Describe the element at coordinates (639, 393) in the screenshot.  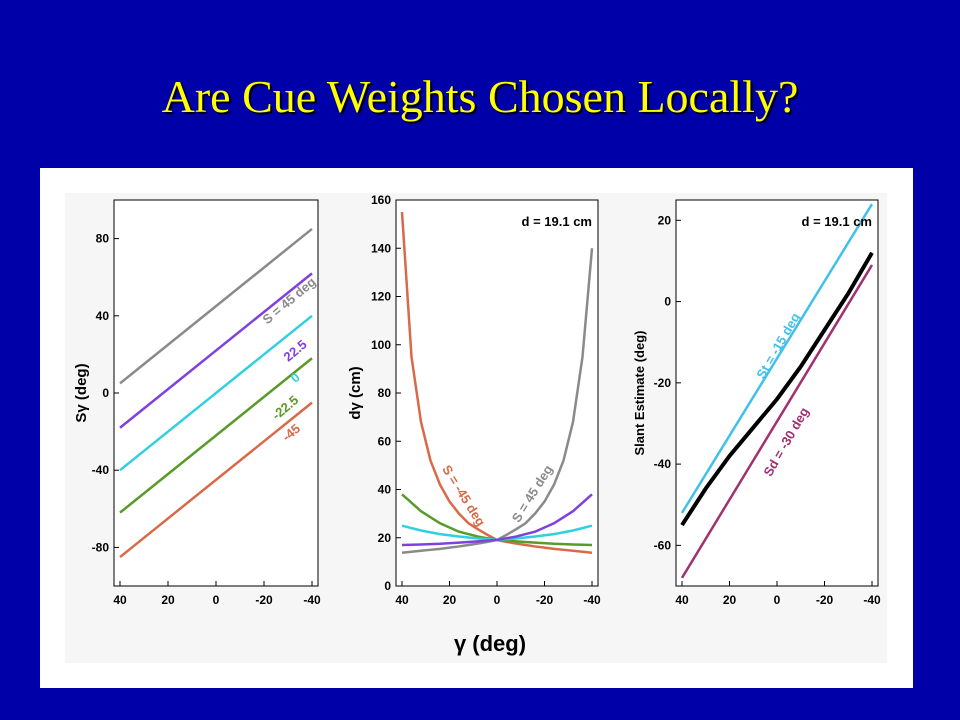
I see `chart-right-ylabel: Slant Estimate (deg)` at that location.